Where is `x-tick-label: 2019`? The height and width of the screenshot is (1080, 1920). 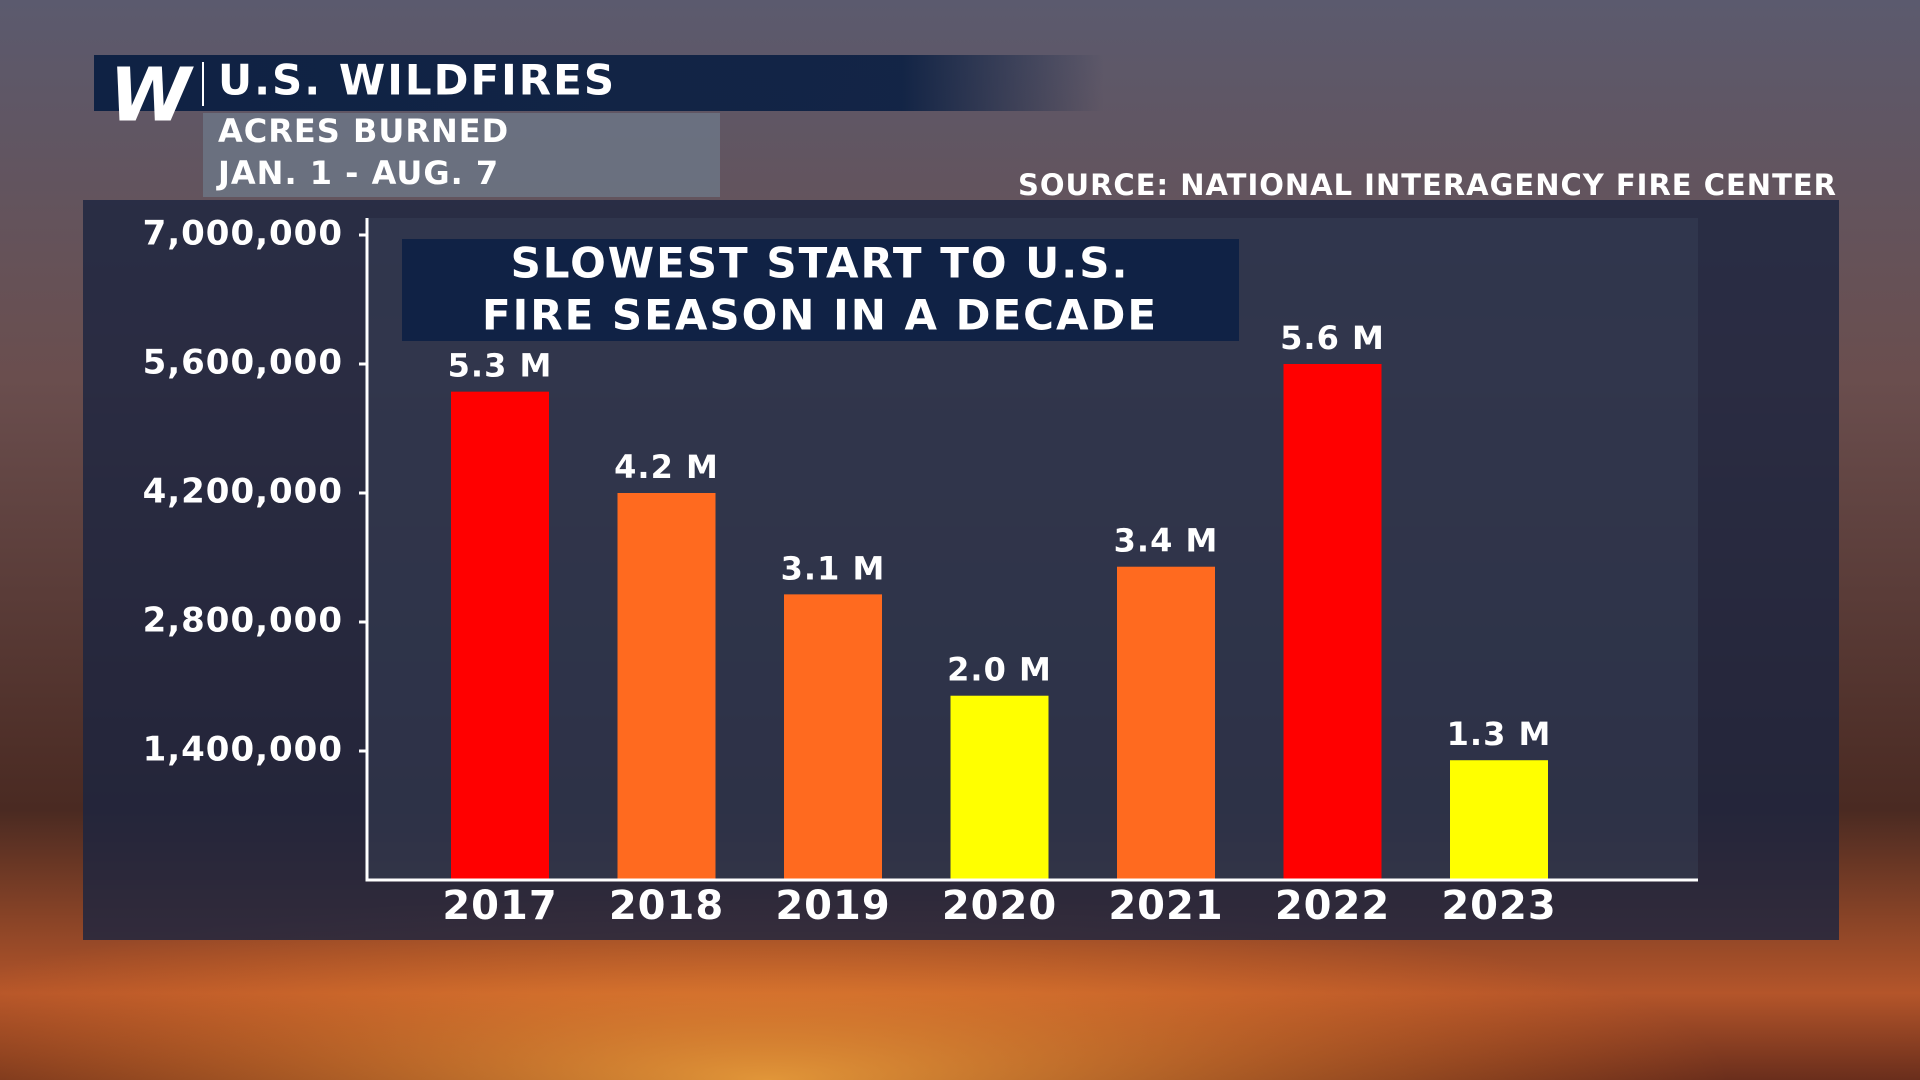
x-tick-label: 2019 is located at coordinates (832, 906).